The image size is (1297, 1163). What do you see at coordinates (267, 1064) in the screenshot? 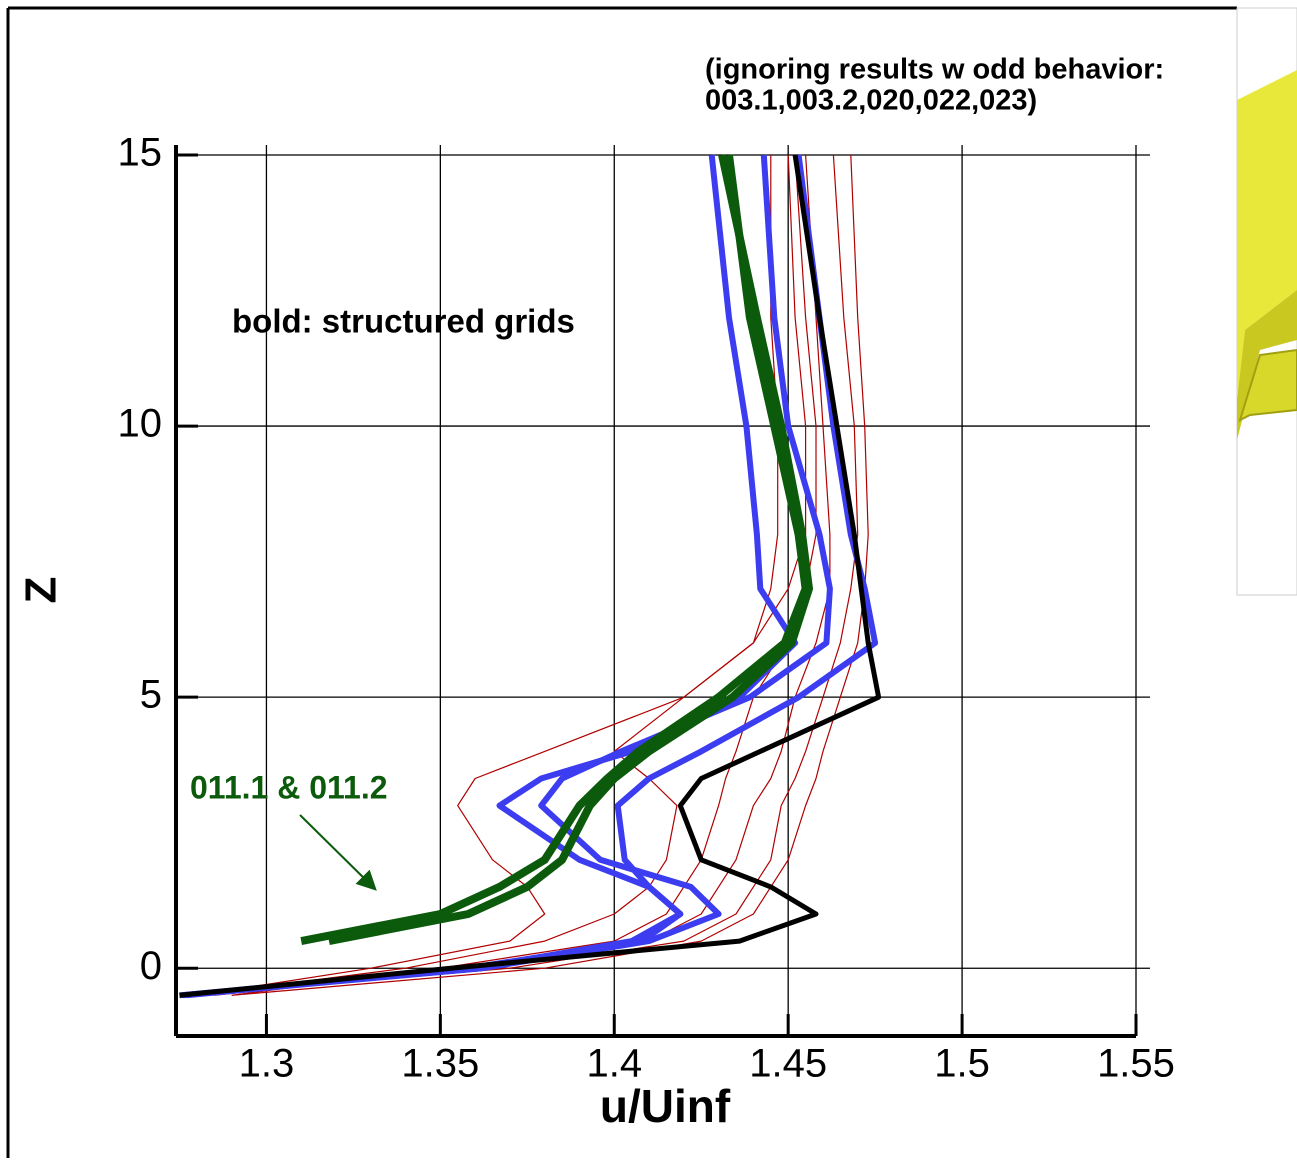
I see `x-tick-label: 1.3` at bounding box center [267, 1064].